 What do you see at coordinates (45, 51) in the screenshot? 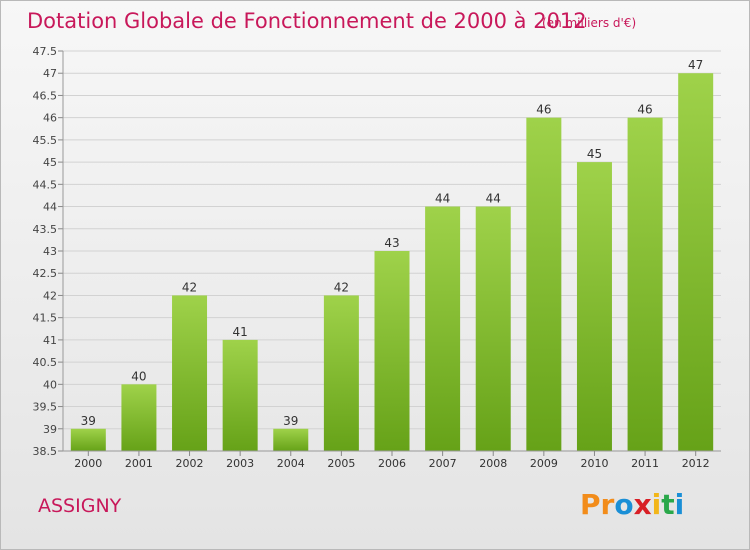
I see `y-tick-label: 47.5` at bounding box center [45, 51].